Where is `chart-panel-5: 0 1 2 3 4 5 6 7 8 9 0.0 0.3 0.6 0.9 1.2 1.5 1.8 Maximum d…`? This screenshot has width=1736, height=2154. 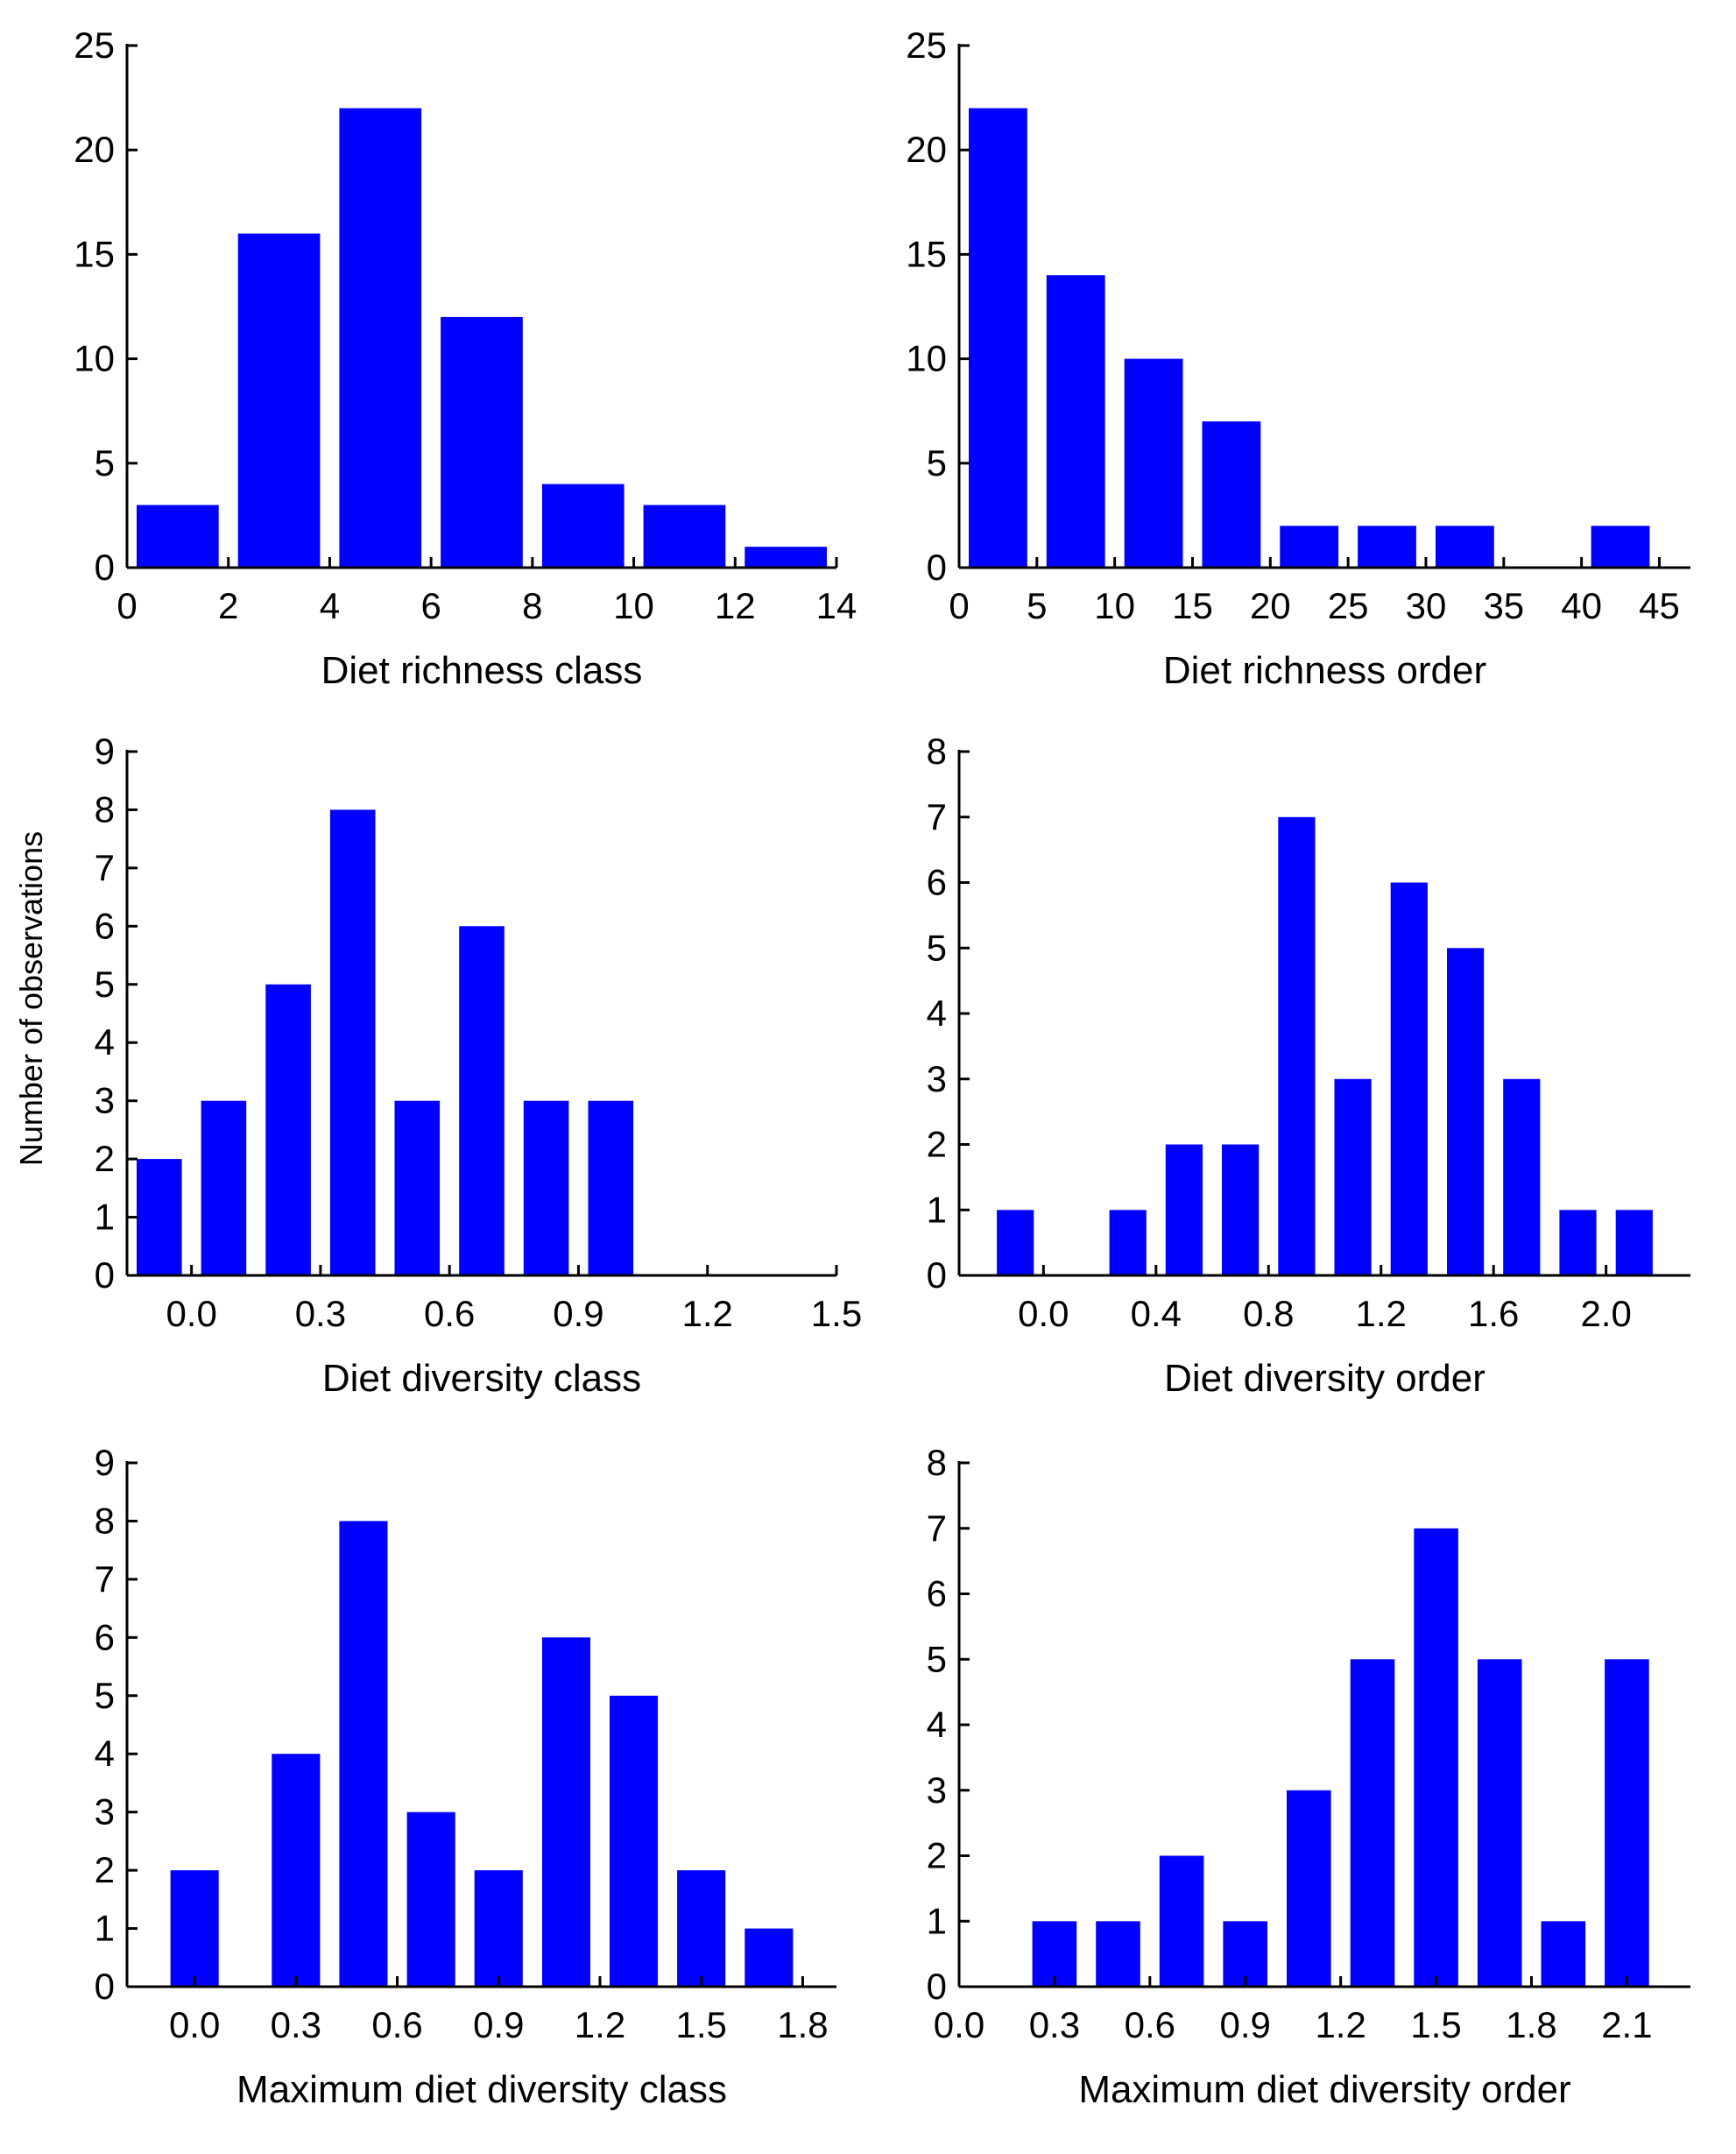
chart-panel-5: 0 1 2 3 4 5 6 7 8 9 0.0 0.3 0.6 0.9 1.2 1.5 1.8 Maximum d… is located at coordinates (466, 1777).